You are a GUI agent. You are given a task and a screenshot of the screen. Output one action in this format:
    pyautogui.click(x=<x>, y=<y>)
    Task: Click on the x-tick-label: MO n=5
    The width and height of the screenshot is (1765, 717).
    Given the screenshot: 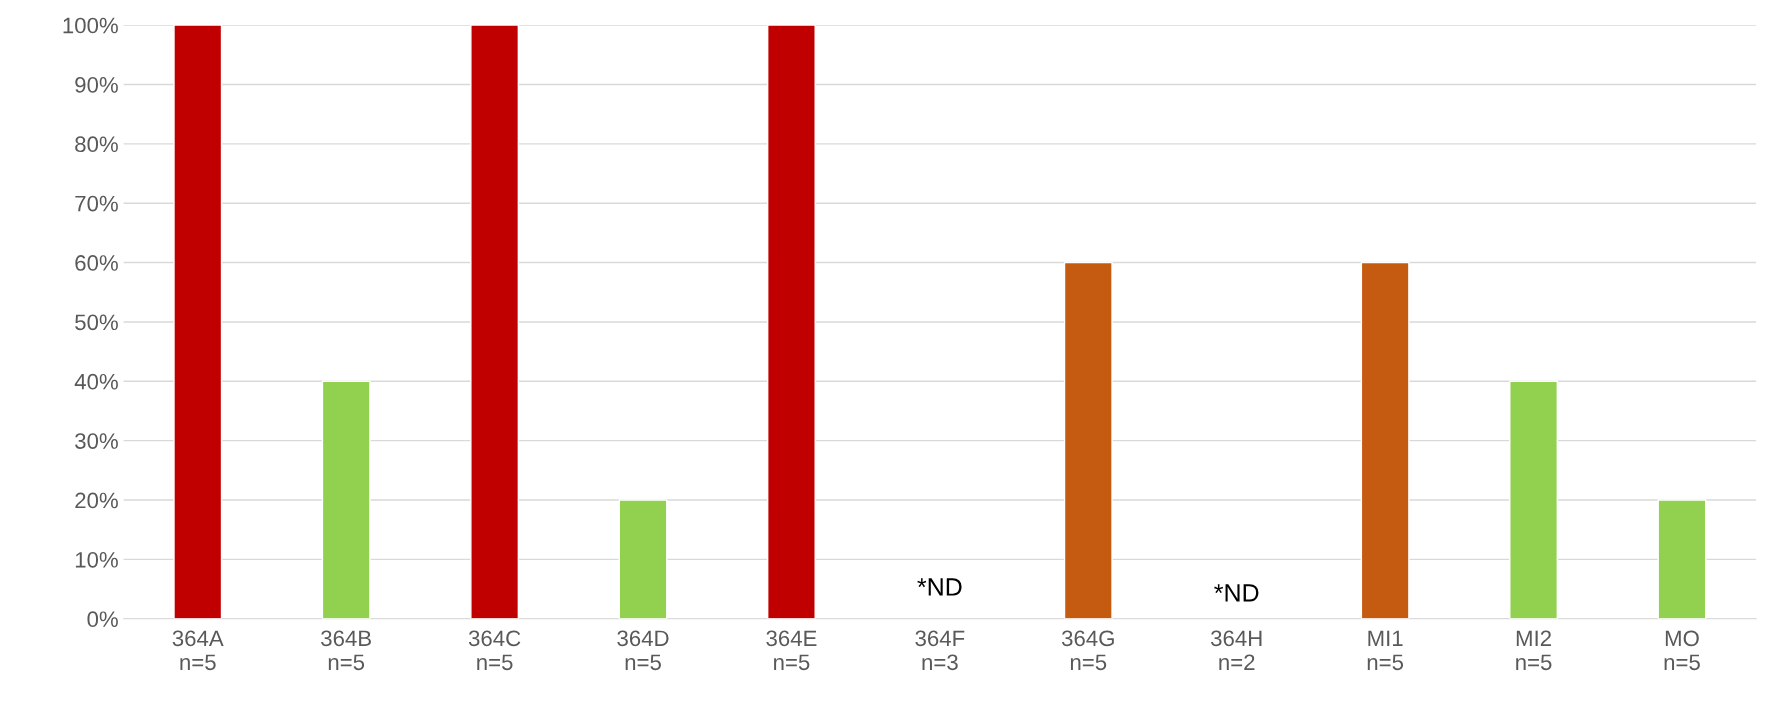 What is the action you would take?
    pyautogui.click(x=1682, y=650)
    